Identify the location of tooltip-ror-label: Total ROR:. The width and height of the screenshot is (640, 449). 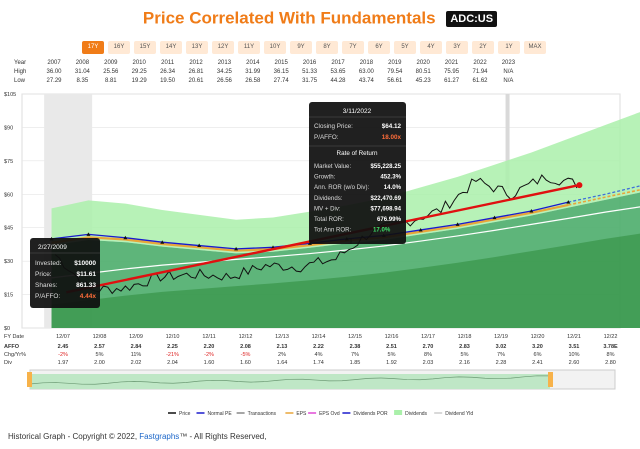
(329, 219).